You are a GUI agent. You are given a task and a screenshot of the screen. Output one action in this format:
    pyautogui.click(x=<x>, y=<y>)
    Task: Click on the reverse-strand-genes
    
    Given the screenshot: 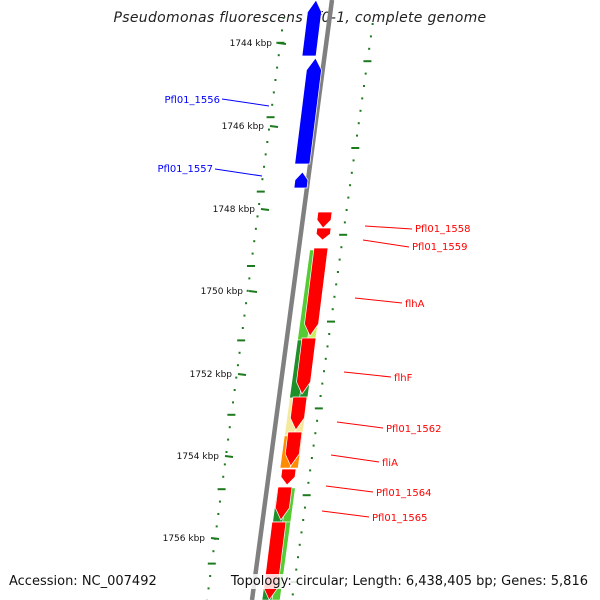 What is the action you would take?
    pyautogui.click(x=307, y=94)
    